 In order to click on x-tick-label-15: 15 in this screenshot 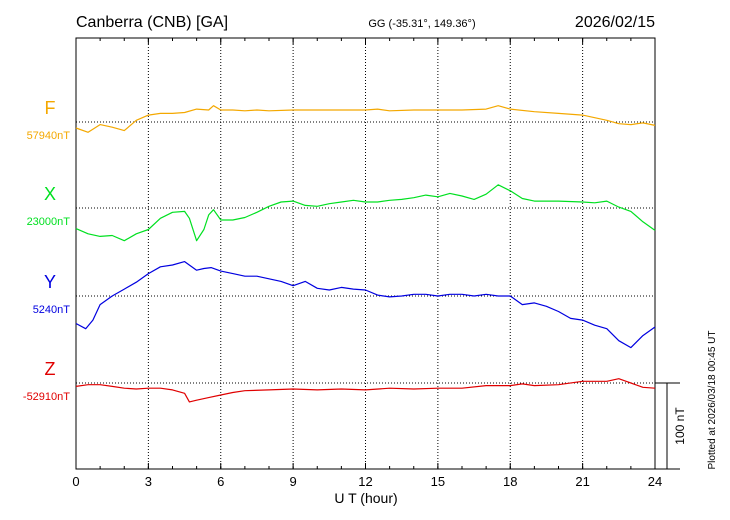, I will do `click(438, 481)`.